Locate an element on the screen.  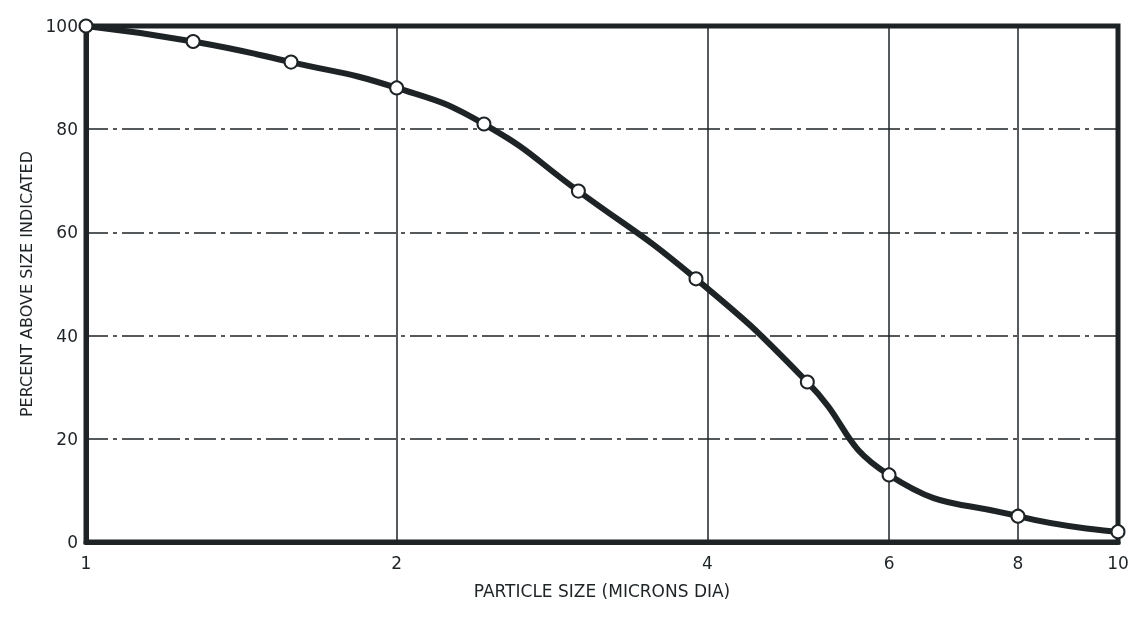
x-tick-label: 4 is located at coordinates (707, 562).